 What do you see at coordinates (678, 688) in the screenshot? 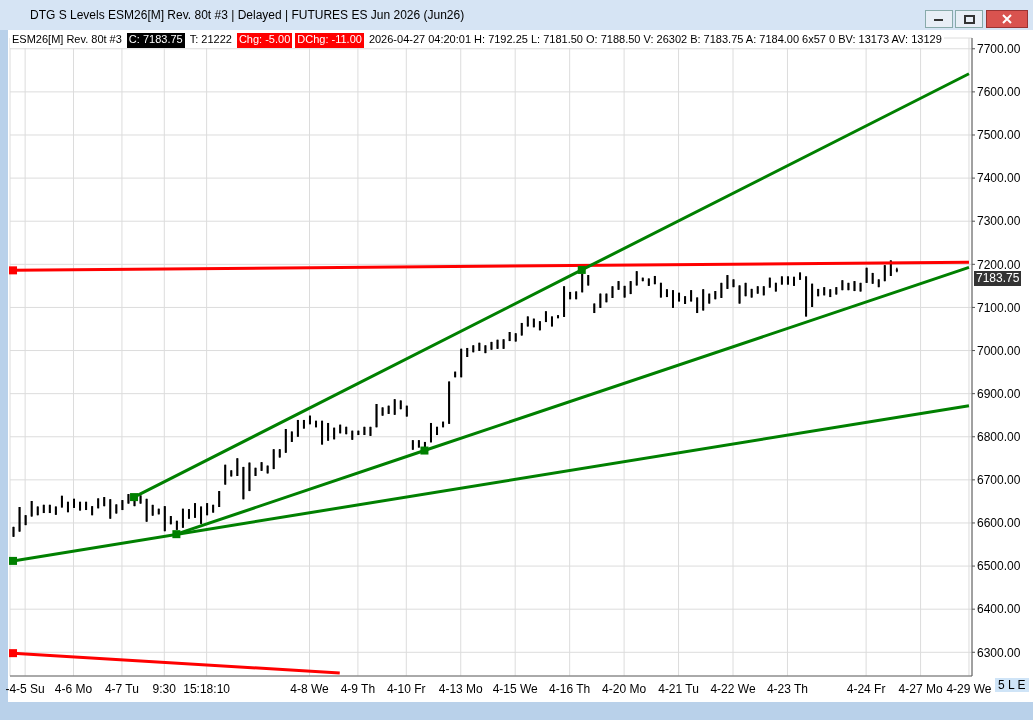
I see `x-tick-label: 4-21 Tu` at bounding box center [678, 688].